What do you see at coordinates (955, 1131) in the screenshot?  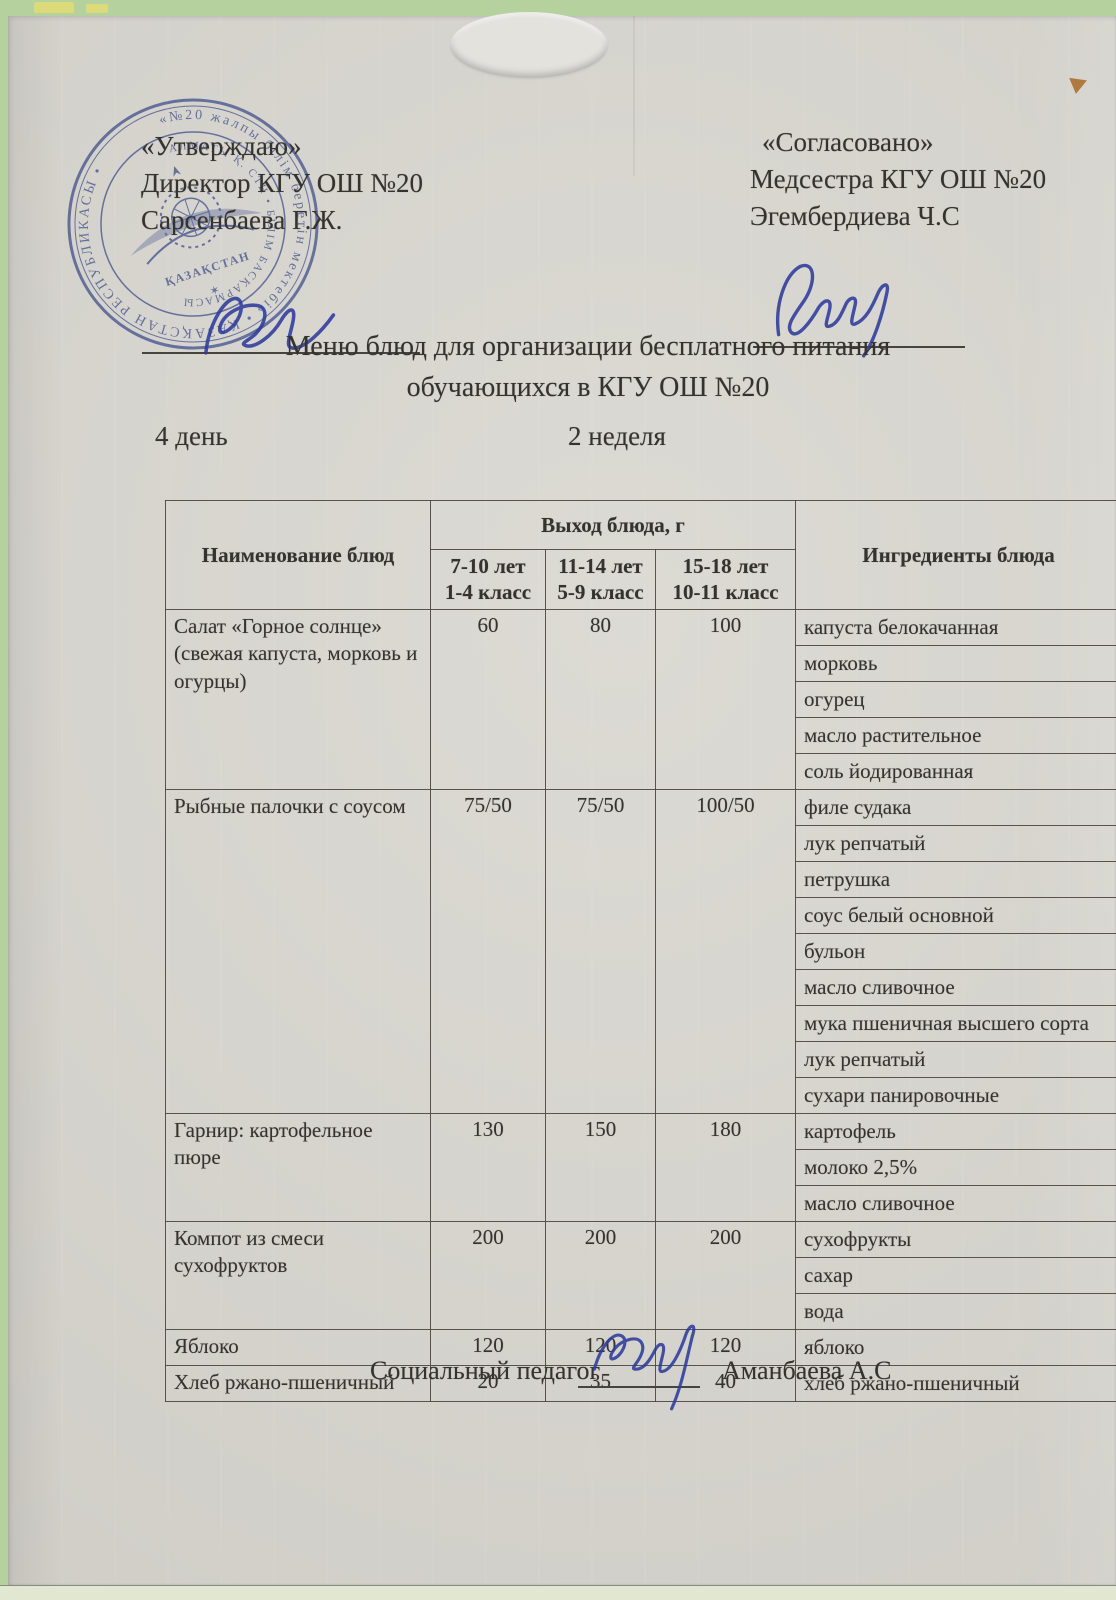 I see `ingredient-cell: картофель` at bounding box center [955, 1131].